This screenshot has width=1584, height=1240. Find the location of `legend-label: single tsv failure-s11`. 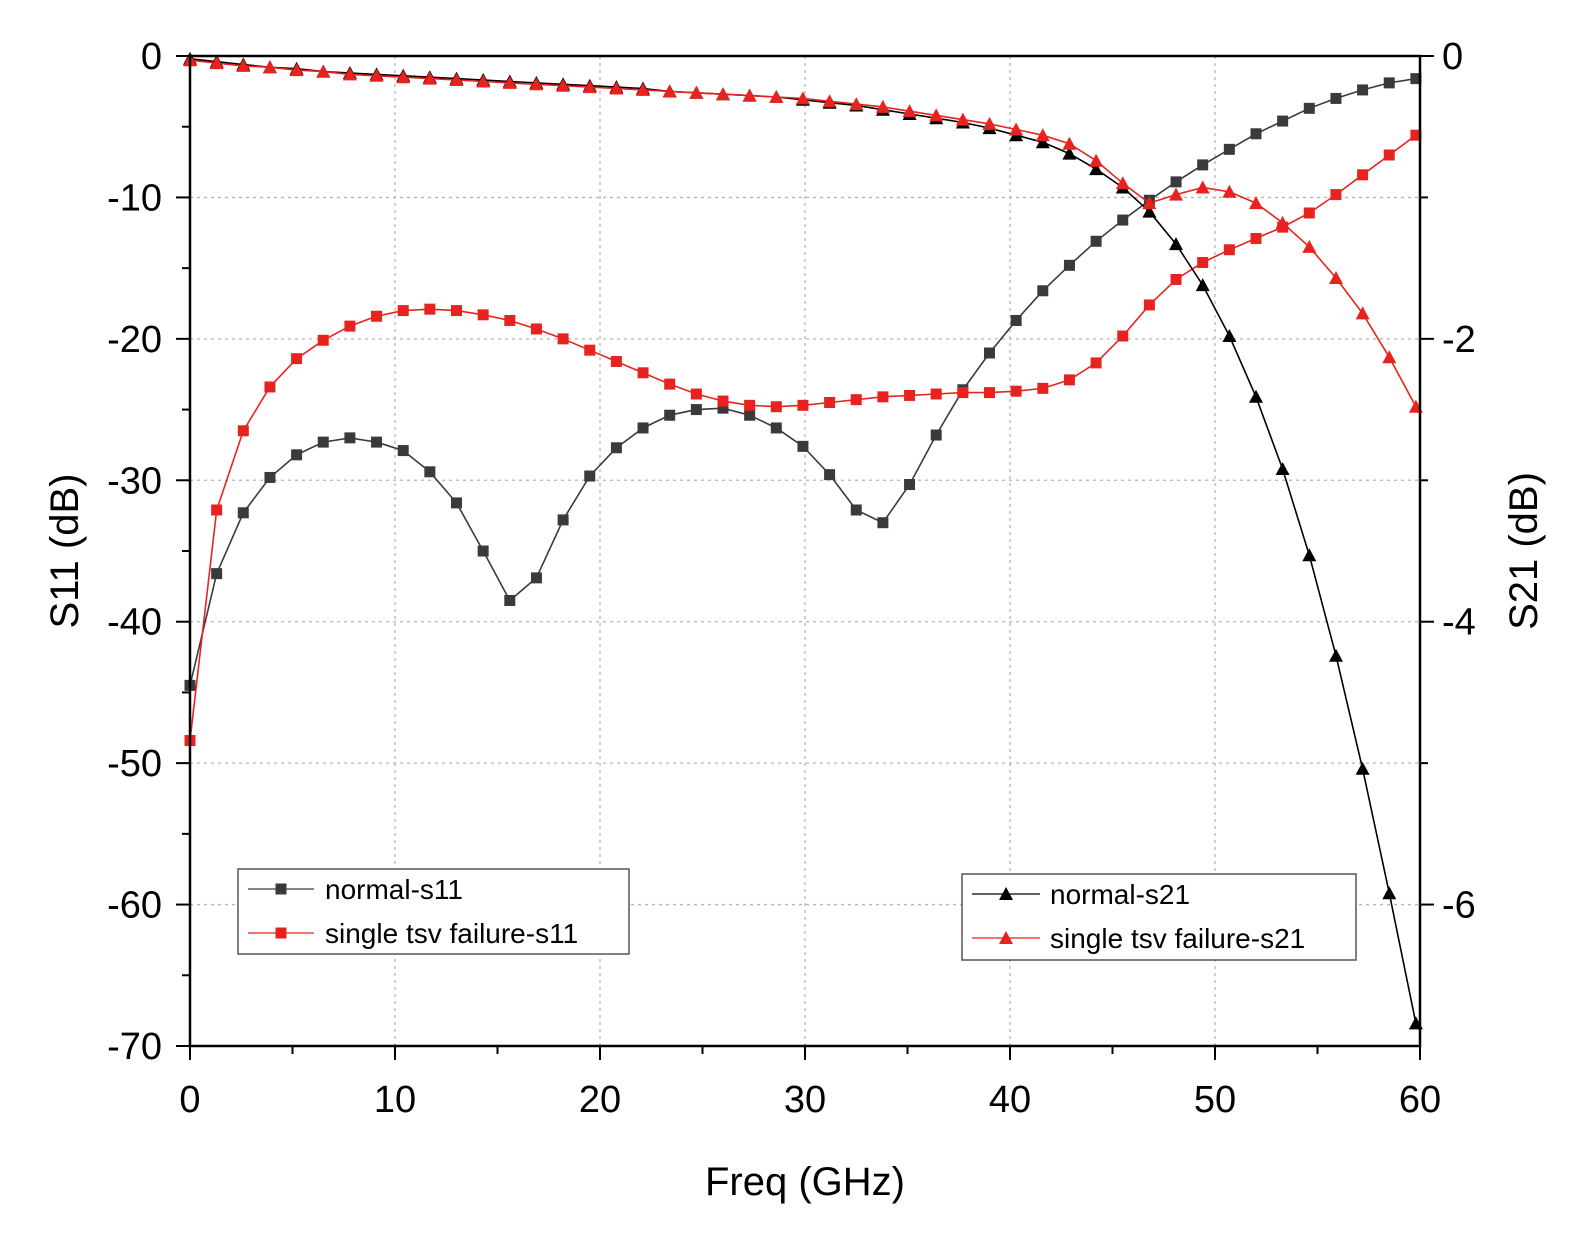

legend-label: single tsv failure-s11 is located at coordinates (451, 933).